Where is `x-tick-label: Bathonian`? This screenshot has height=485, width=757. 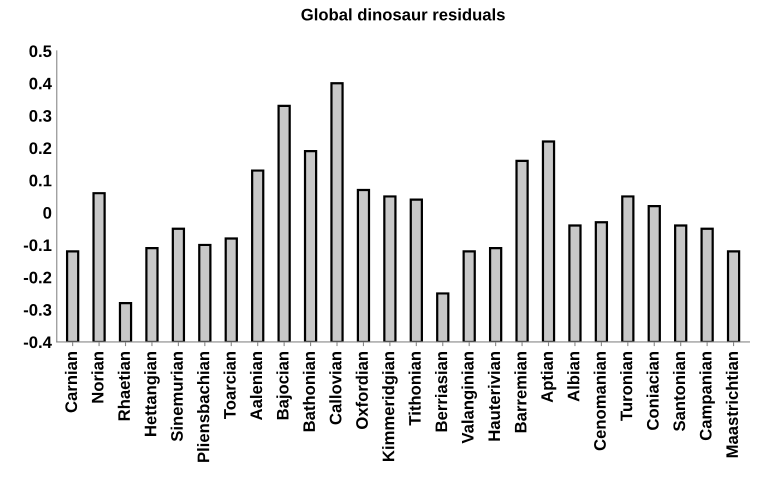 x-tick-label: Bathonian is located at coordinates (309, 392).